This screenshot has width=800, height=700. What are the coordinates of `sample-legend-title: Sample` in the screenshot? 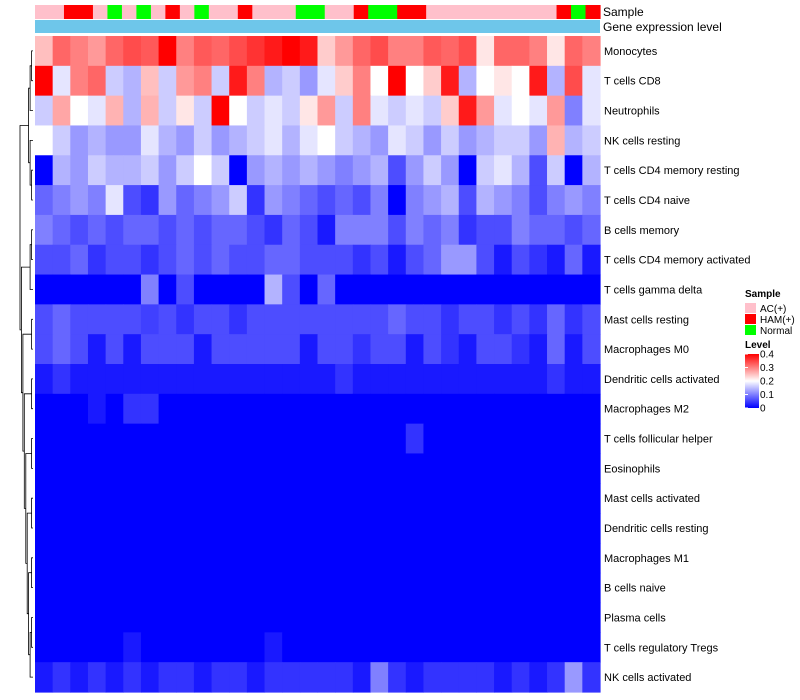 It's located at (763, 294).